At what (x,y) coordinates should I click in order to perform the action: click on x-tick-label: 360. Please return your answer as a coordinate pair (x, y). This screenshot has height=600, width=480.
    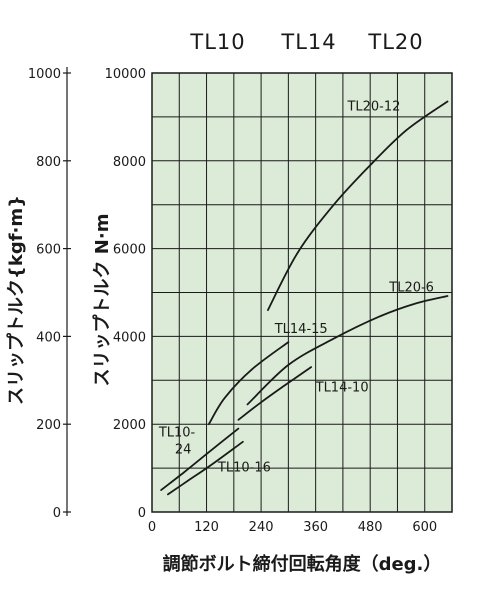
    Looking at the image, I should click on (315, 527).